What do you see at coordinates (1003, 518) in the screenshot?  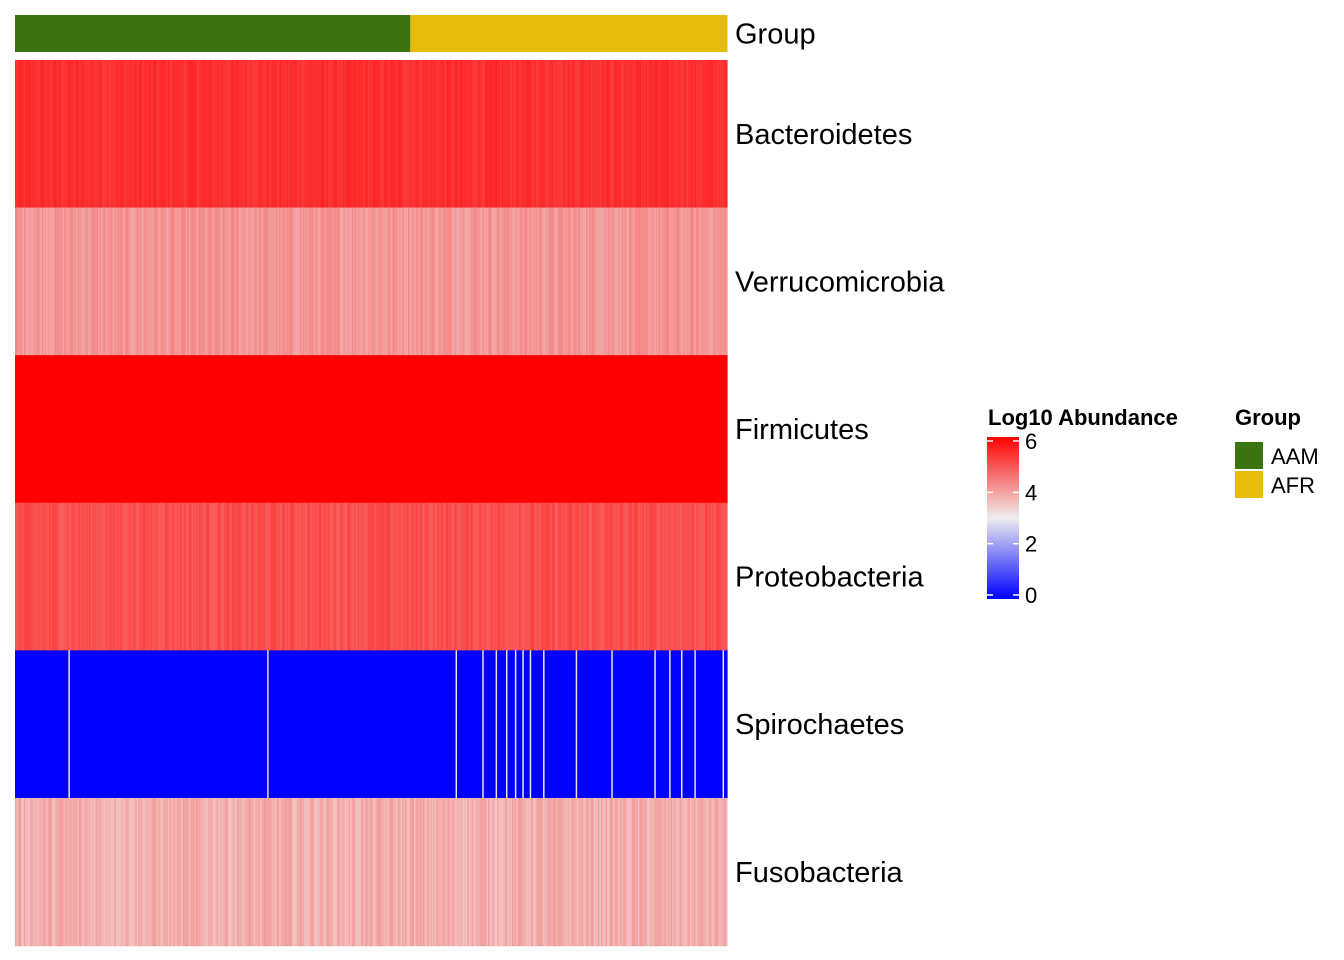 I see `color-scale-bar` at bounding box center [1003, 518].